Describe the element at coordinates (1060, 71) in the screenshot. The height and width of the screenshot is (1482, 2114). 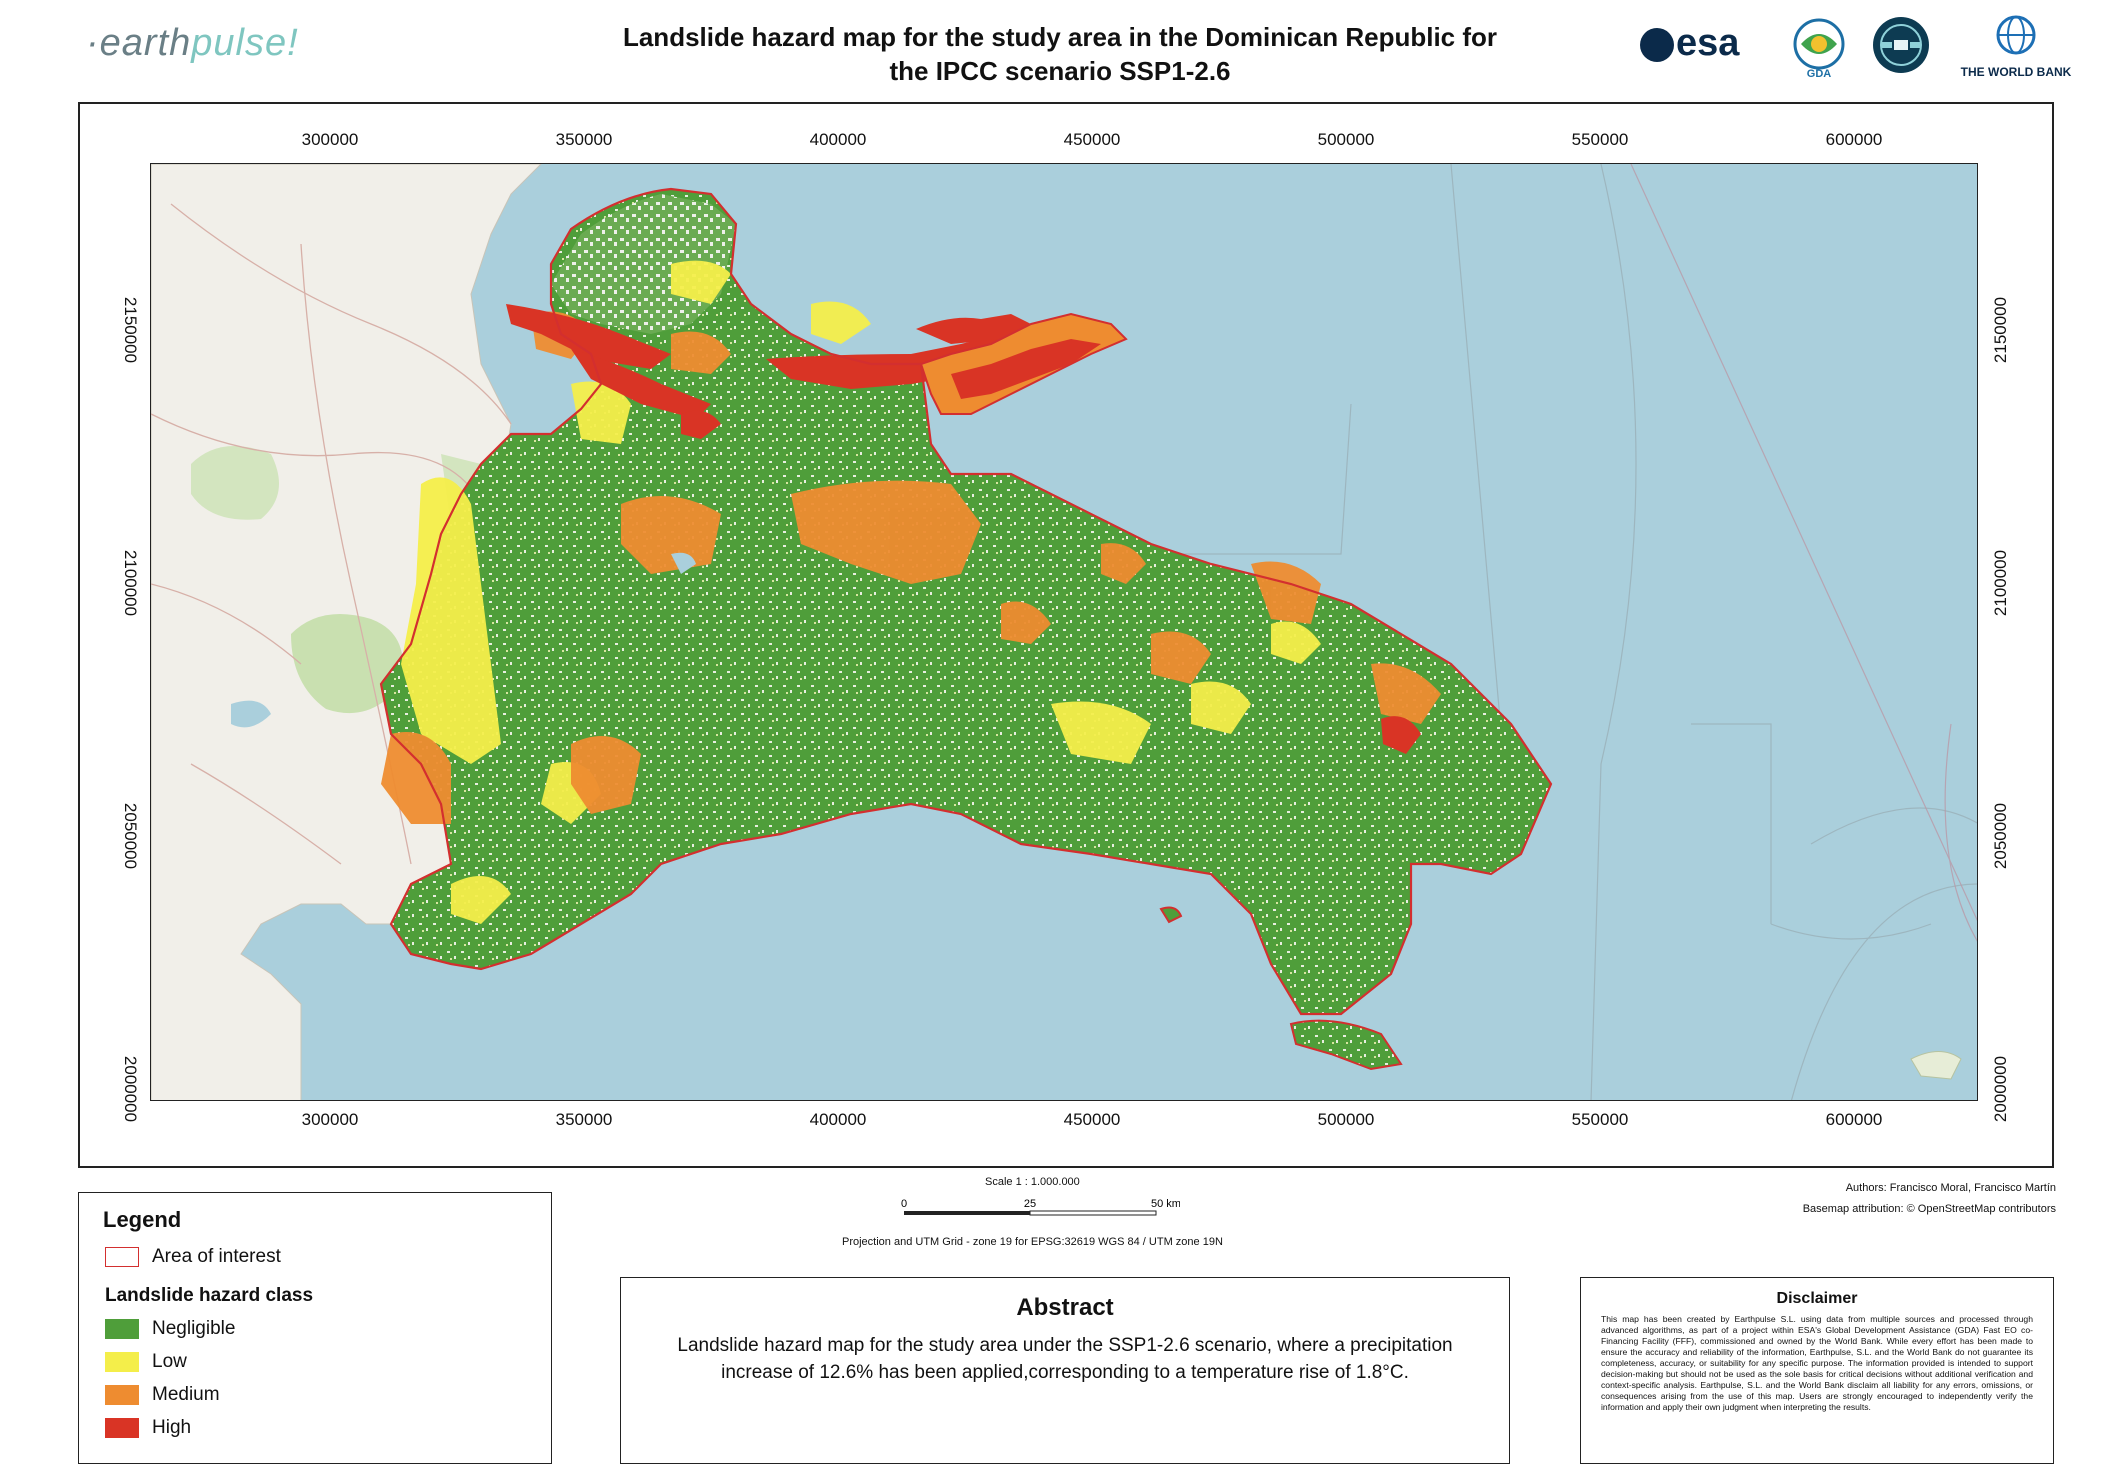
I see `map-title-line2: the IPCC scenario SSP1-2.6` at that location.